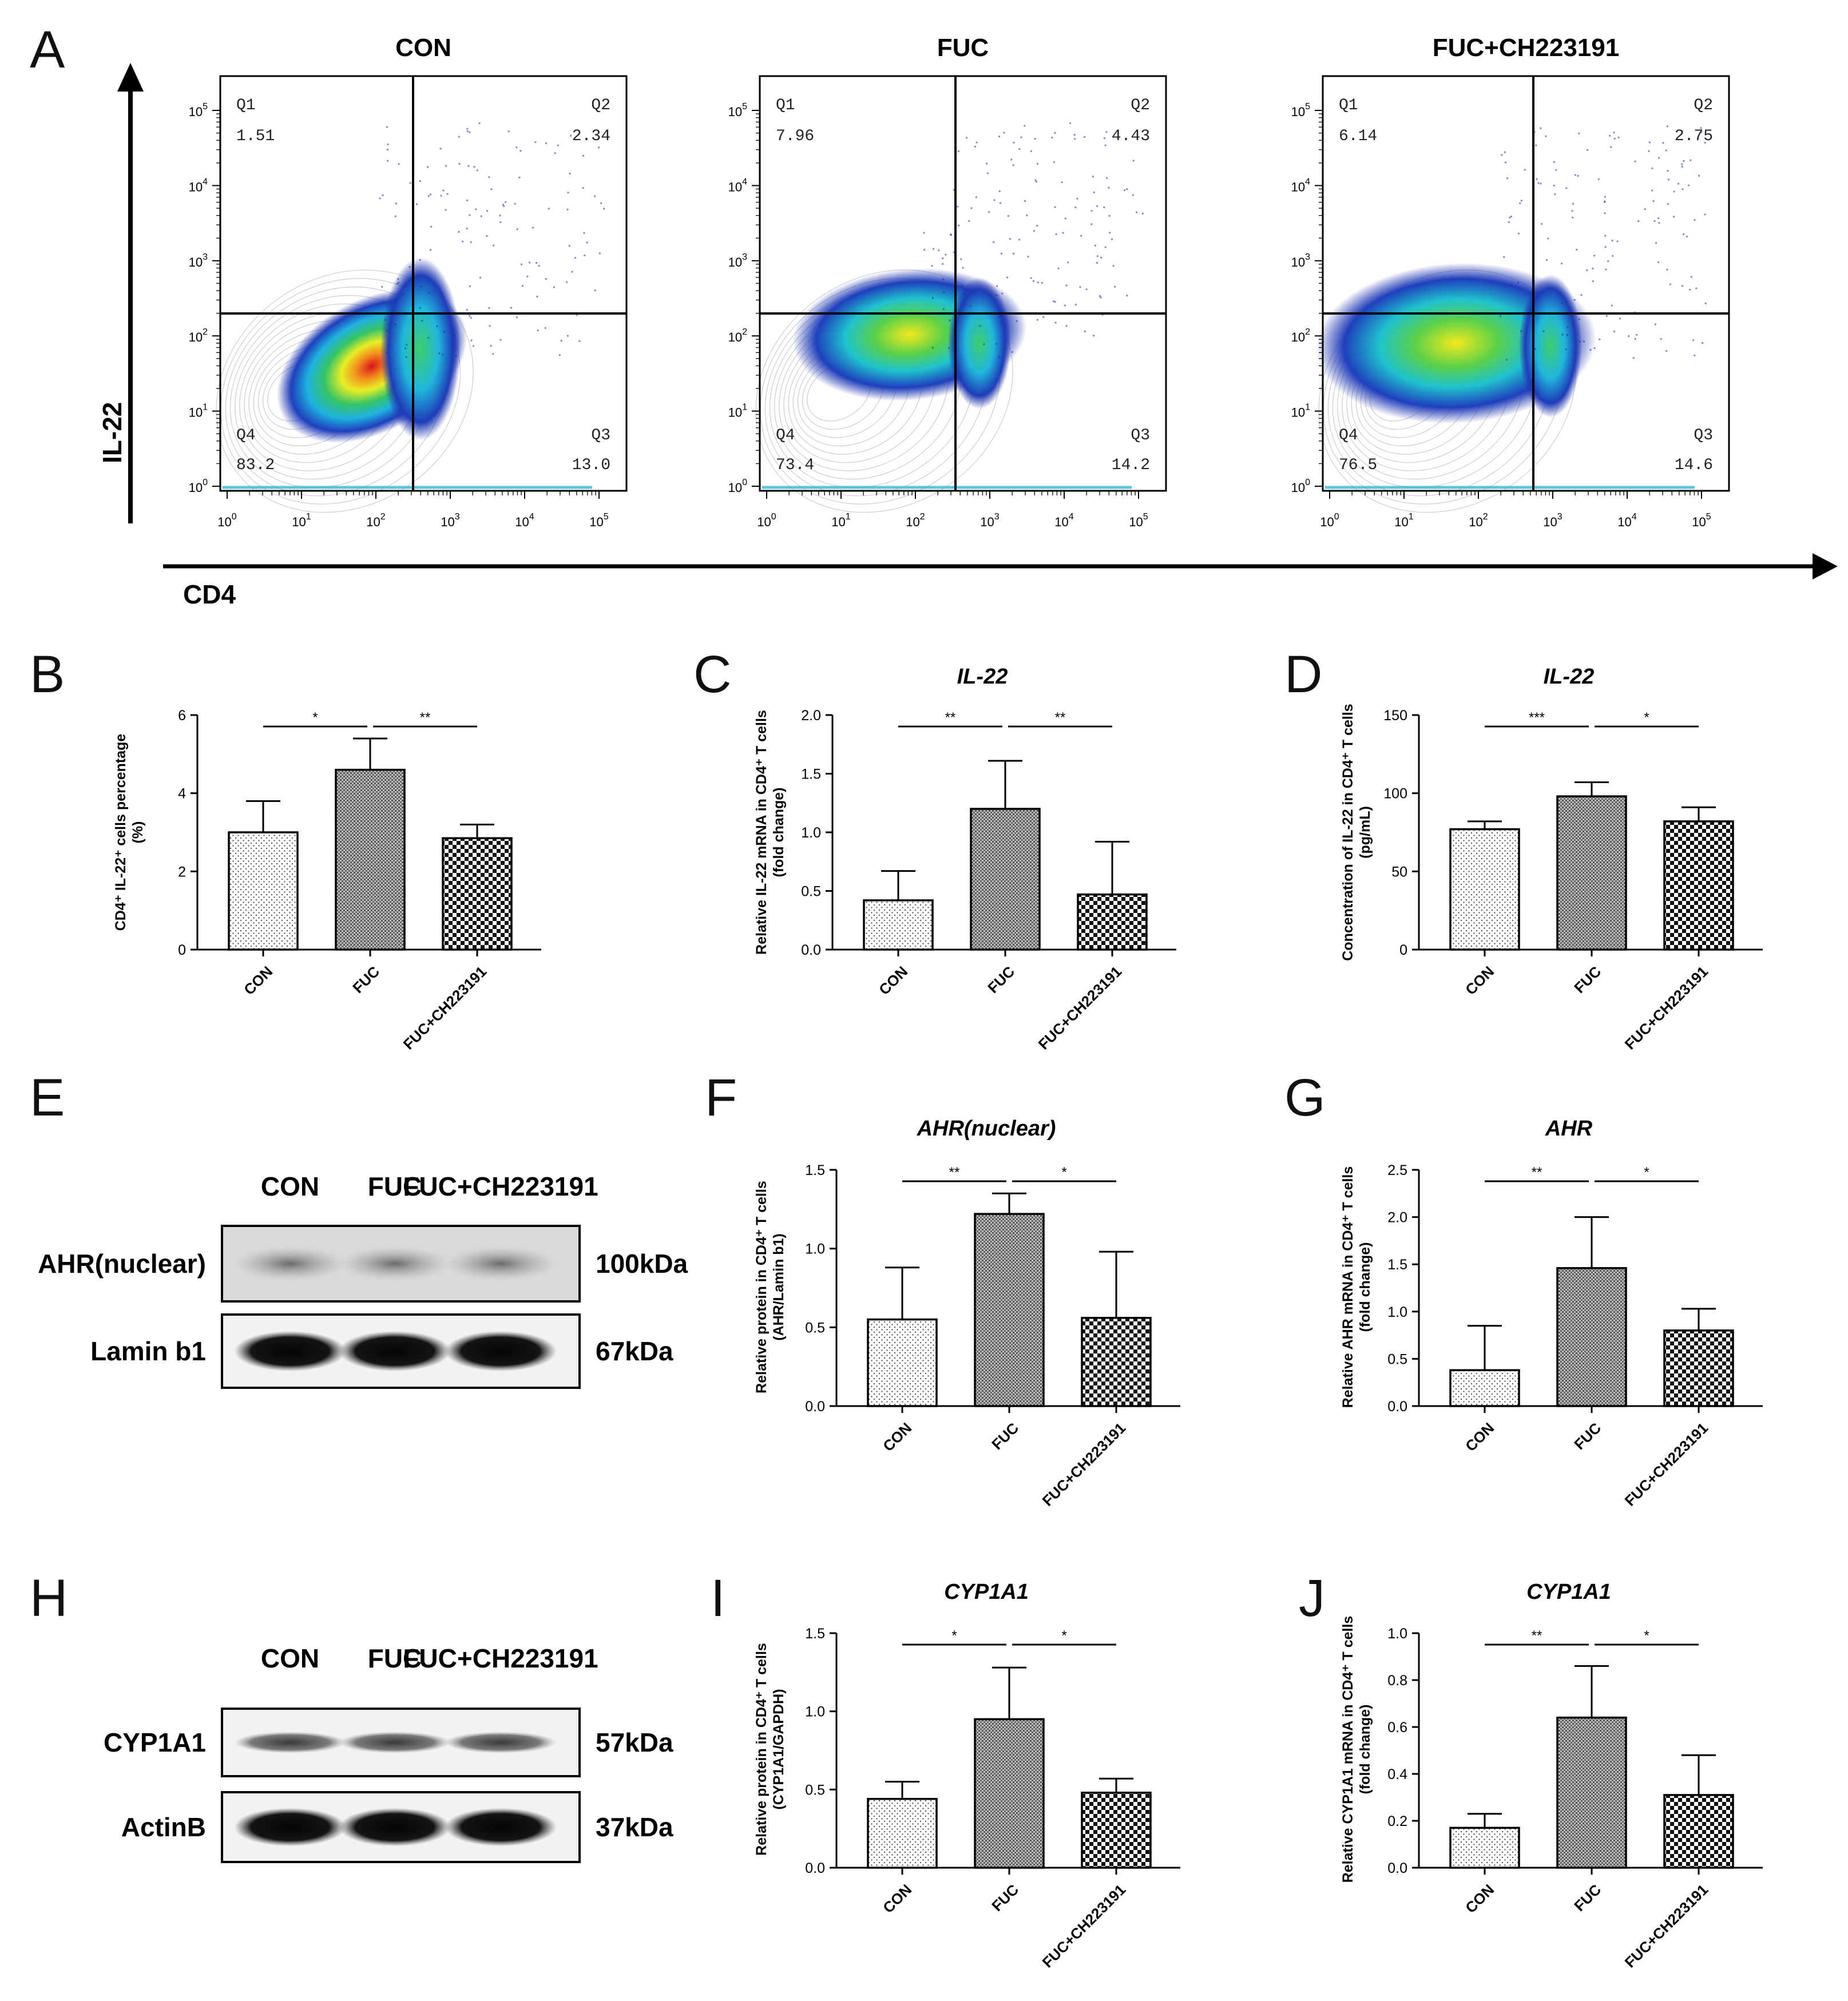  What do you see at coordinates (122, 1264) in the screenshot?
I see `protein-label: AHR(nuclear)` at bounding box center [122, 1264].